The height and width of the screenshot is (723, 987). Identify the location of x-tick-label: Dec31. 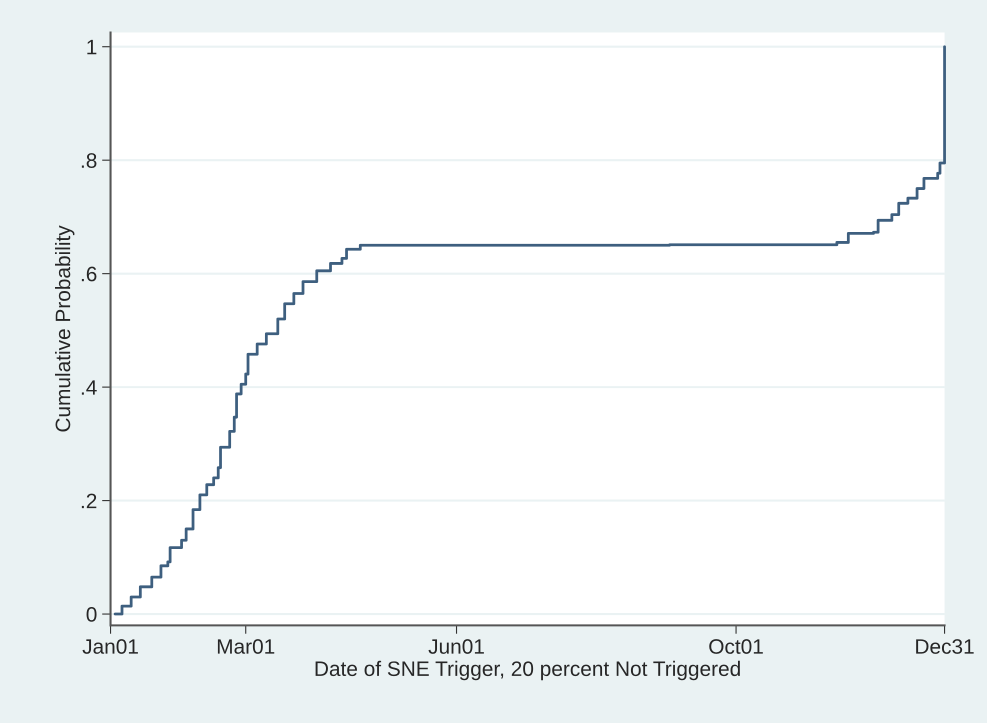
(945, 646).